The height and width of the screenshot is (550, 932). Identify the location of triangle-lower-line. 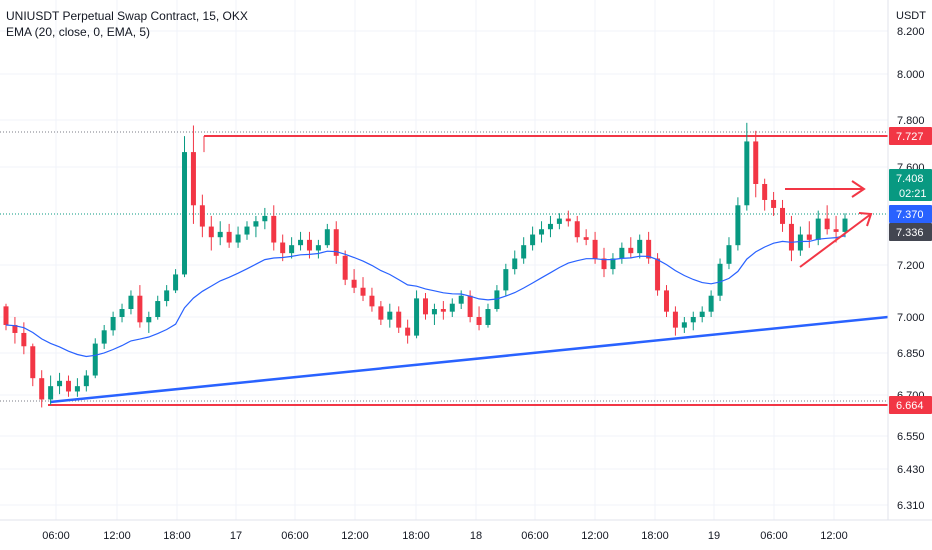
(835, 240).